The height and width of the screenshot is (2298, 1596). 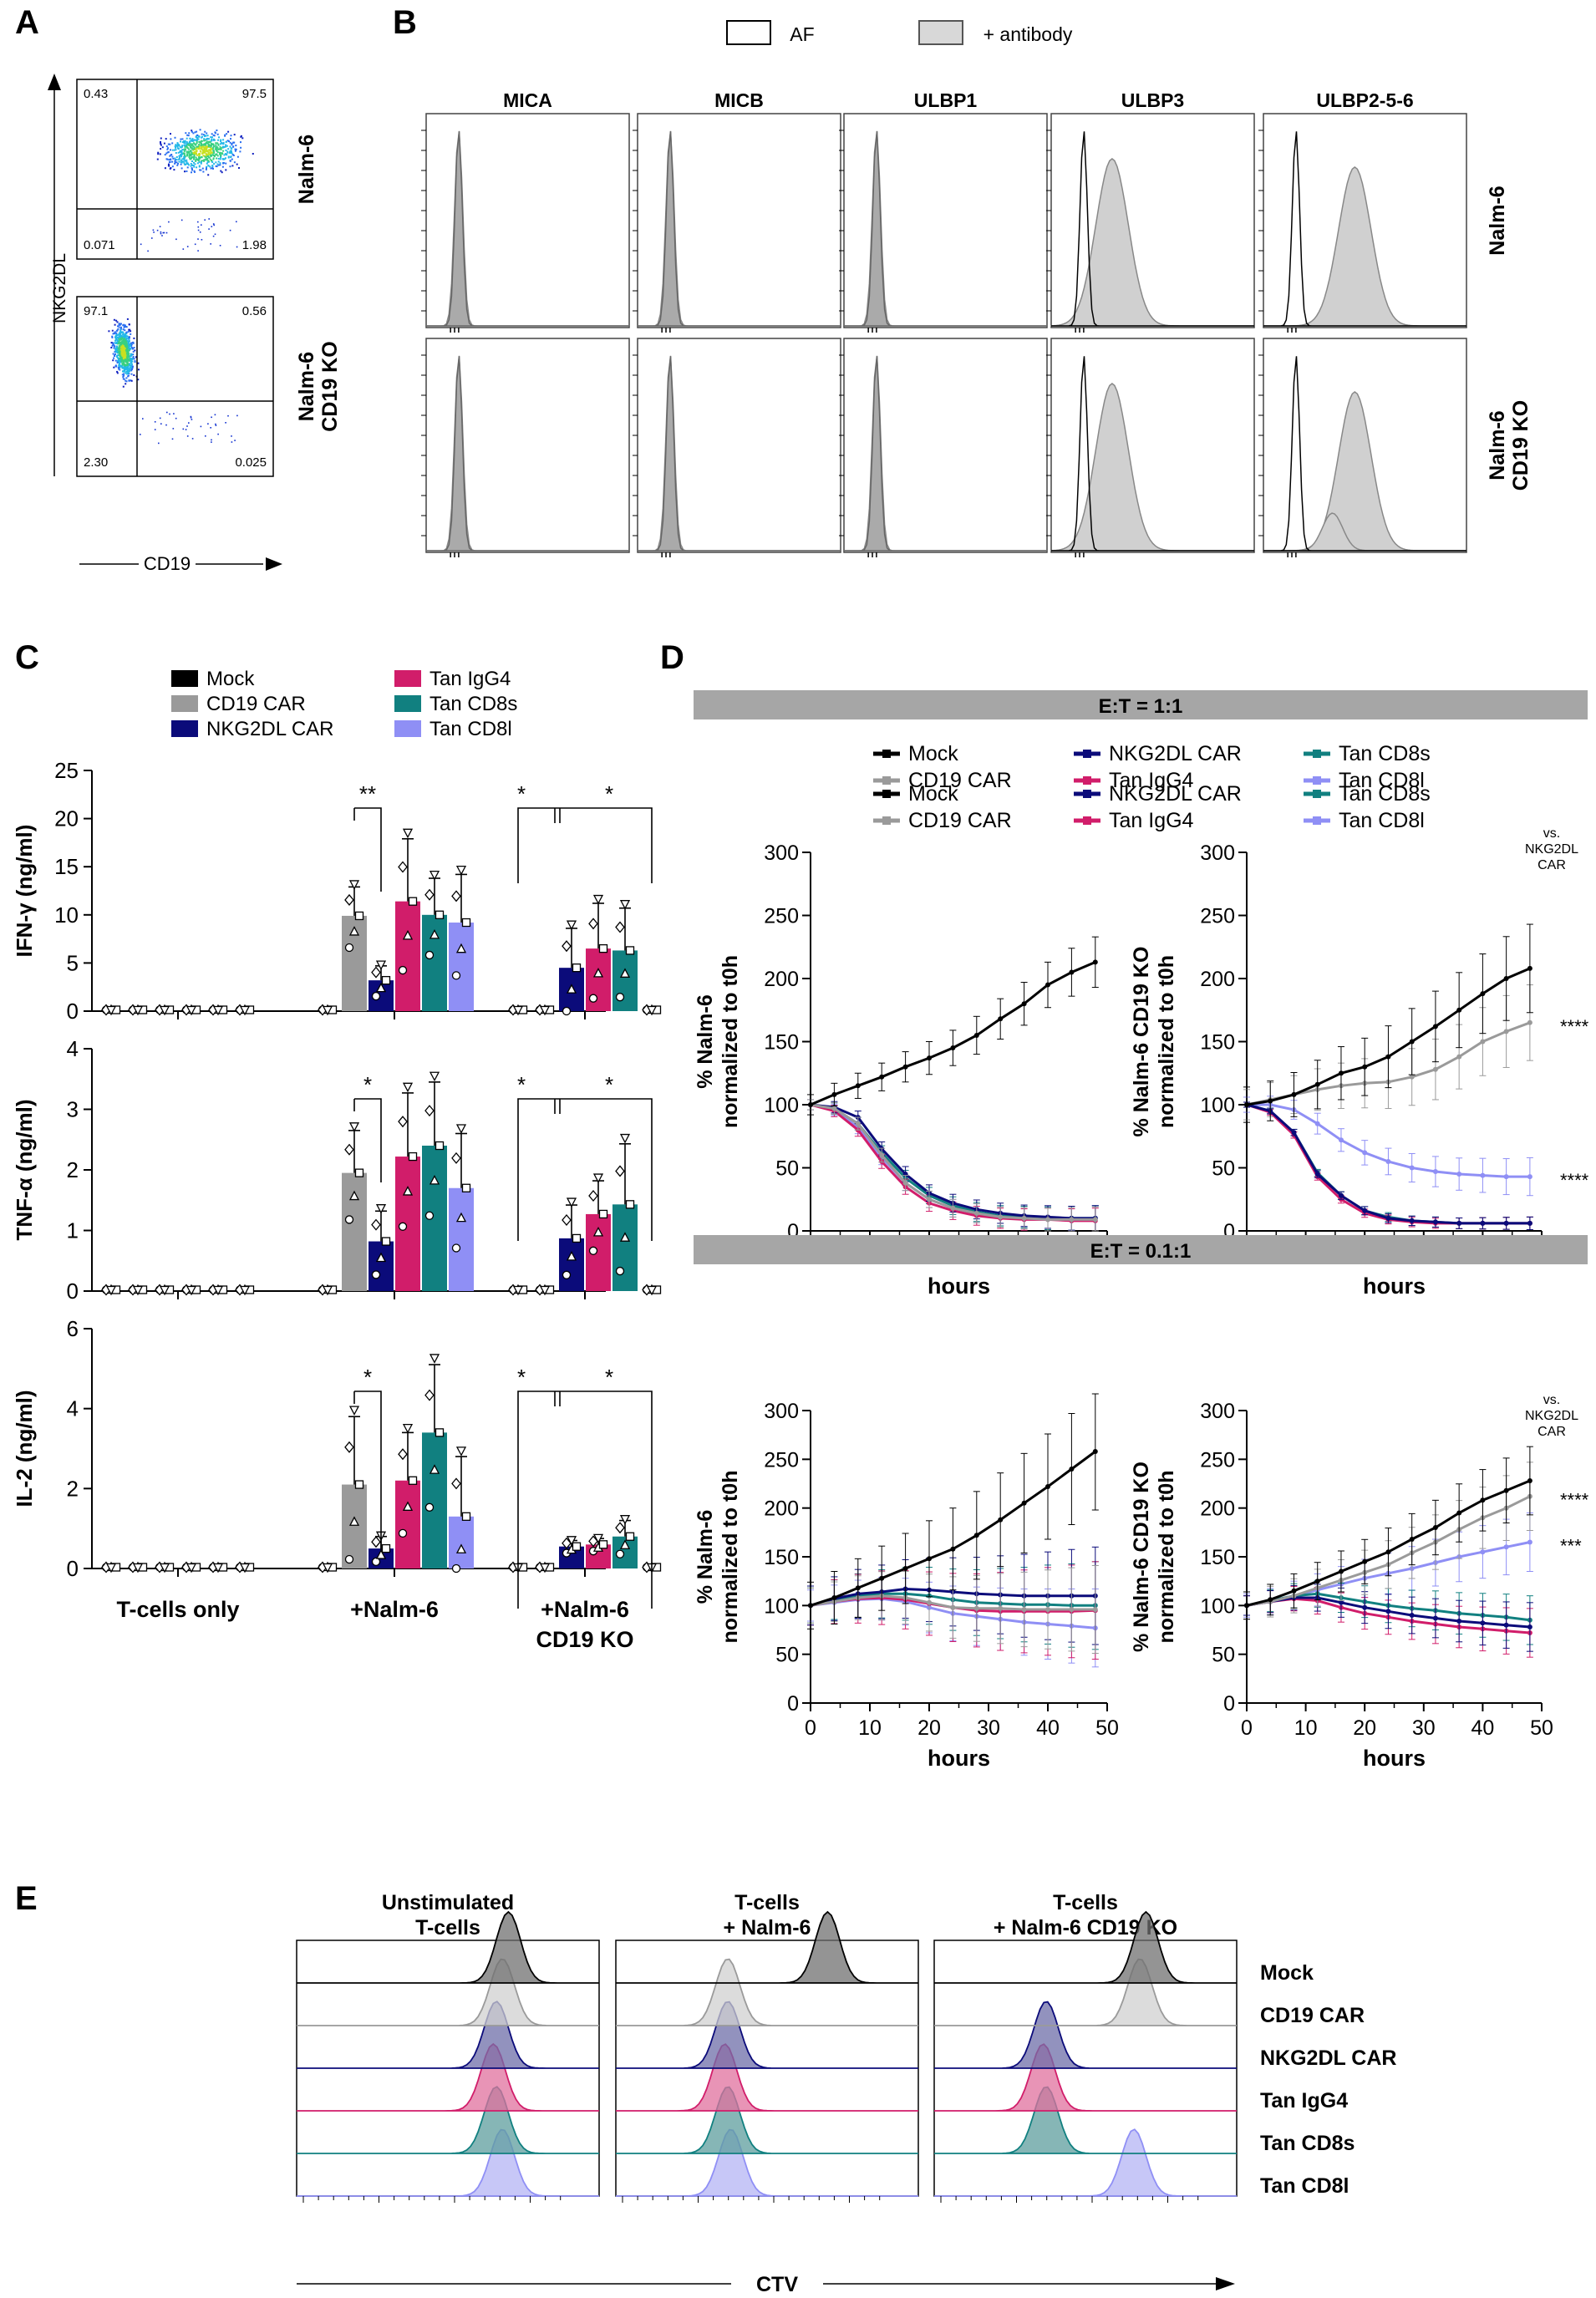 I want to click on row-label-nalm-6-cd19-ko: CD19 KO, so click(x=330, y=386).